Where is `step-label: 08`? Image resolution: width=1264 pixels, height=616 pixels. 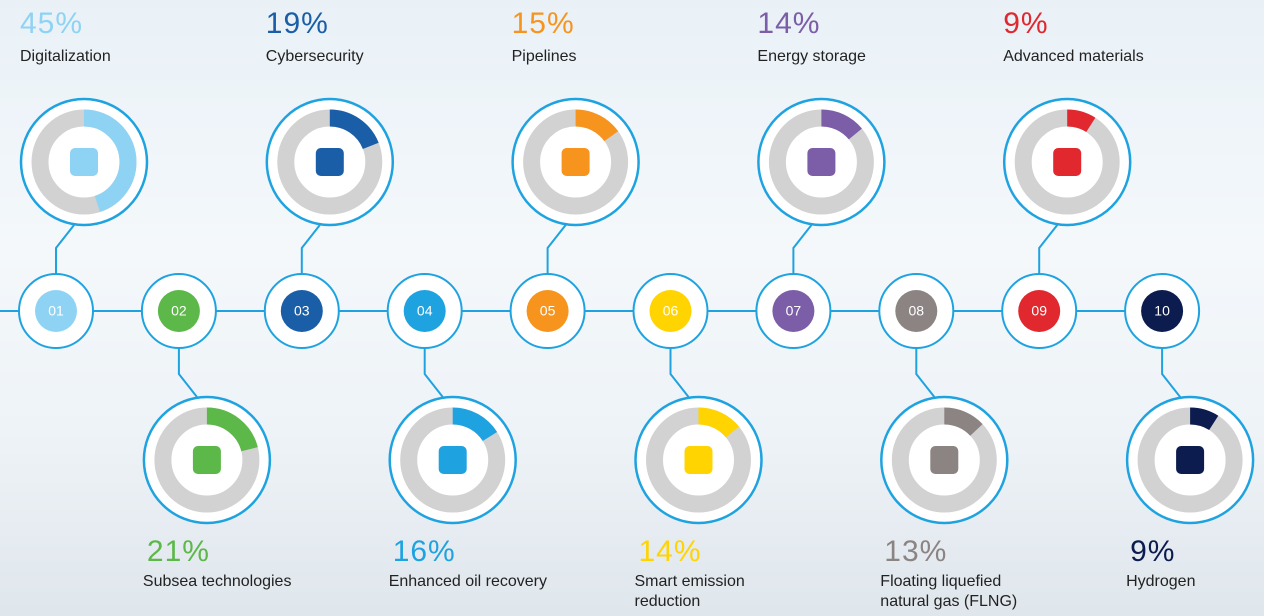 step-label: 08 is located at coordinates (917, 311).